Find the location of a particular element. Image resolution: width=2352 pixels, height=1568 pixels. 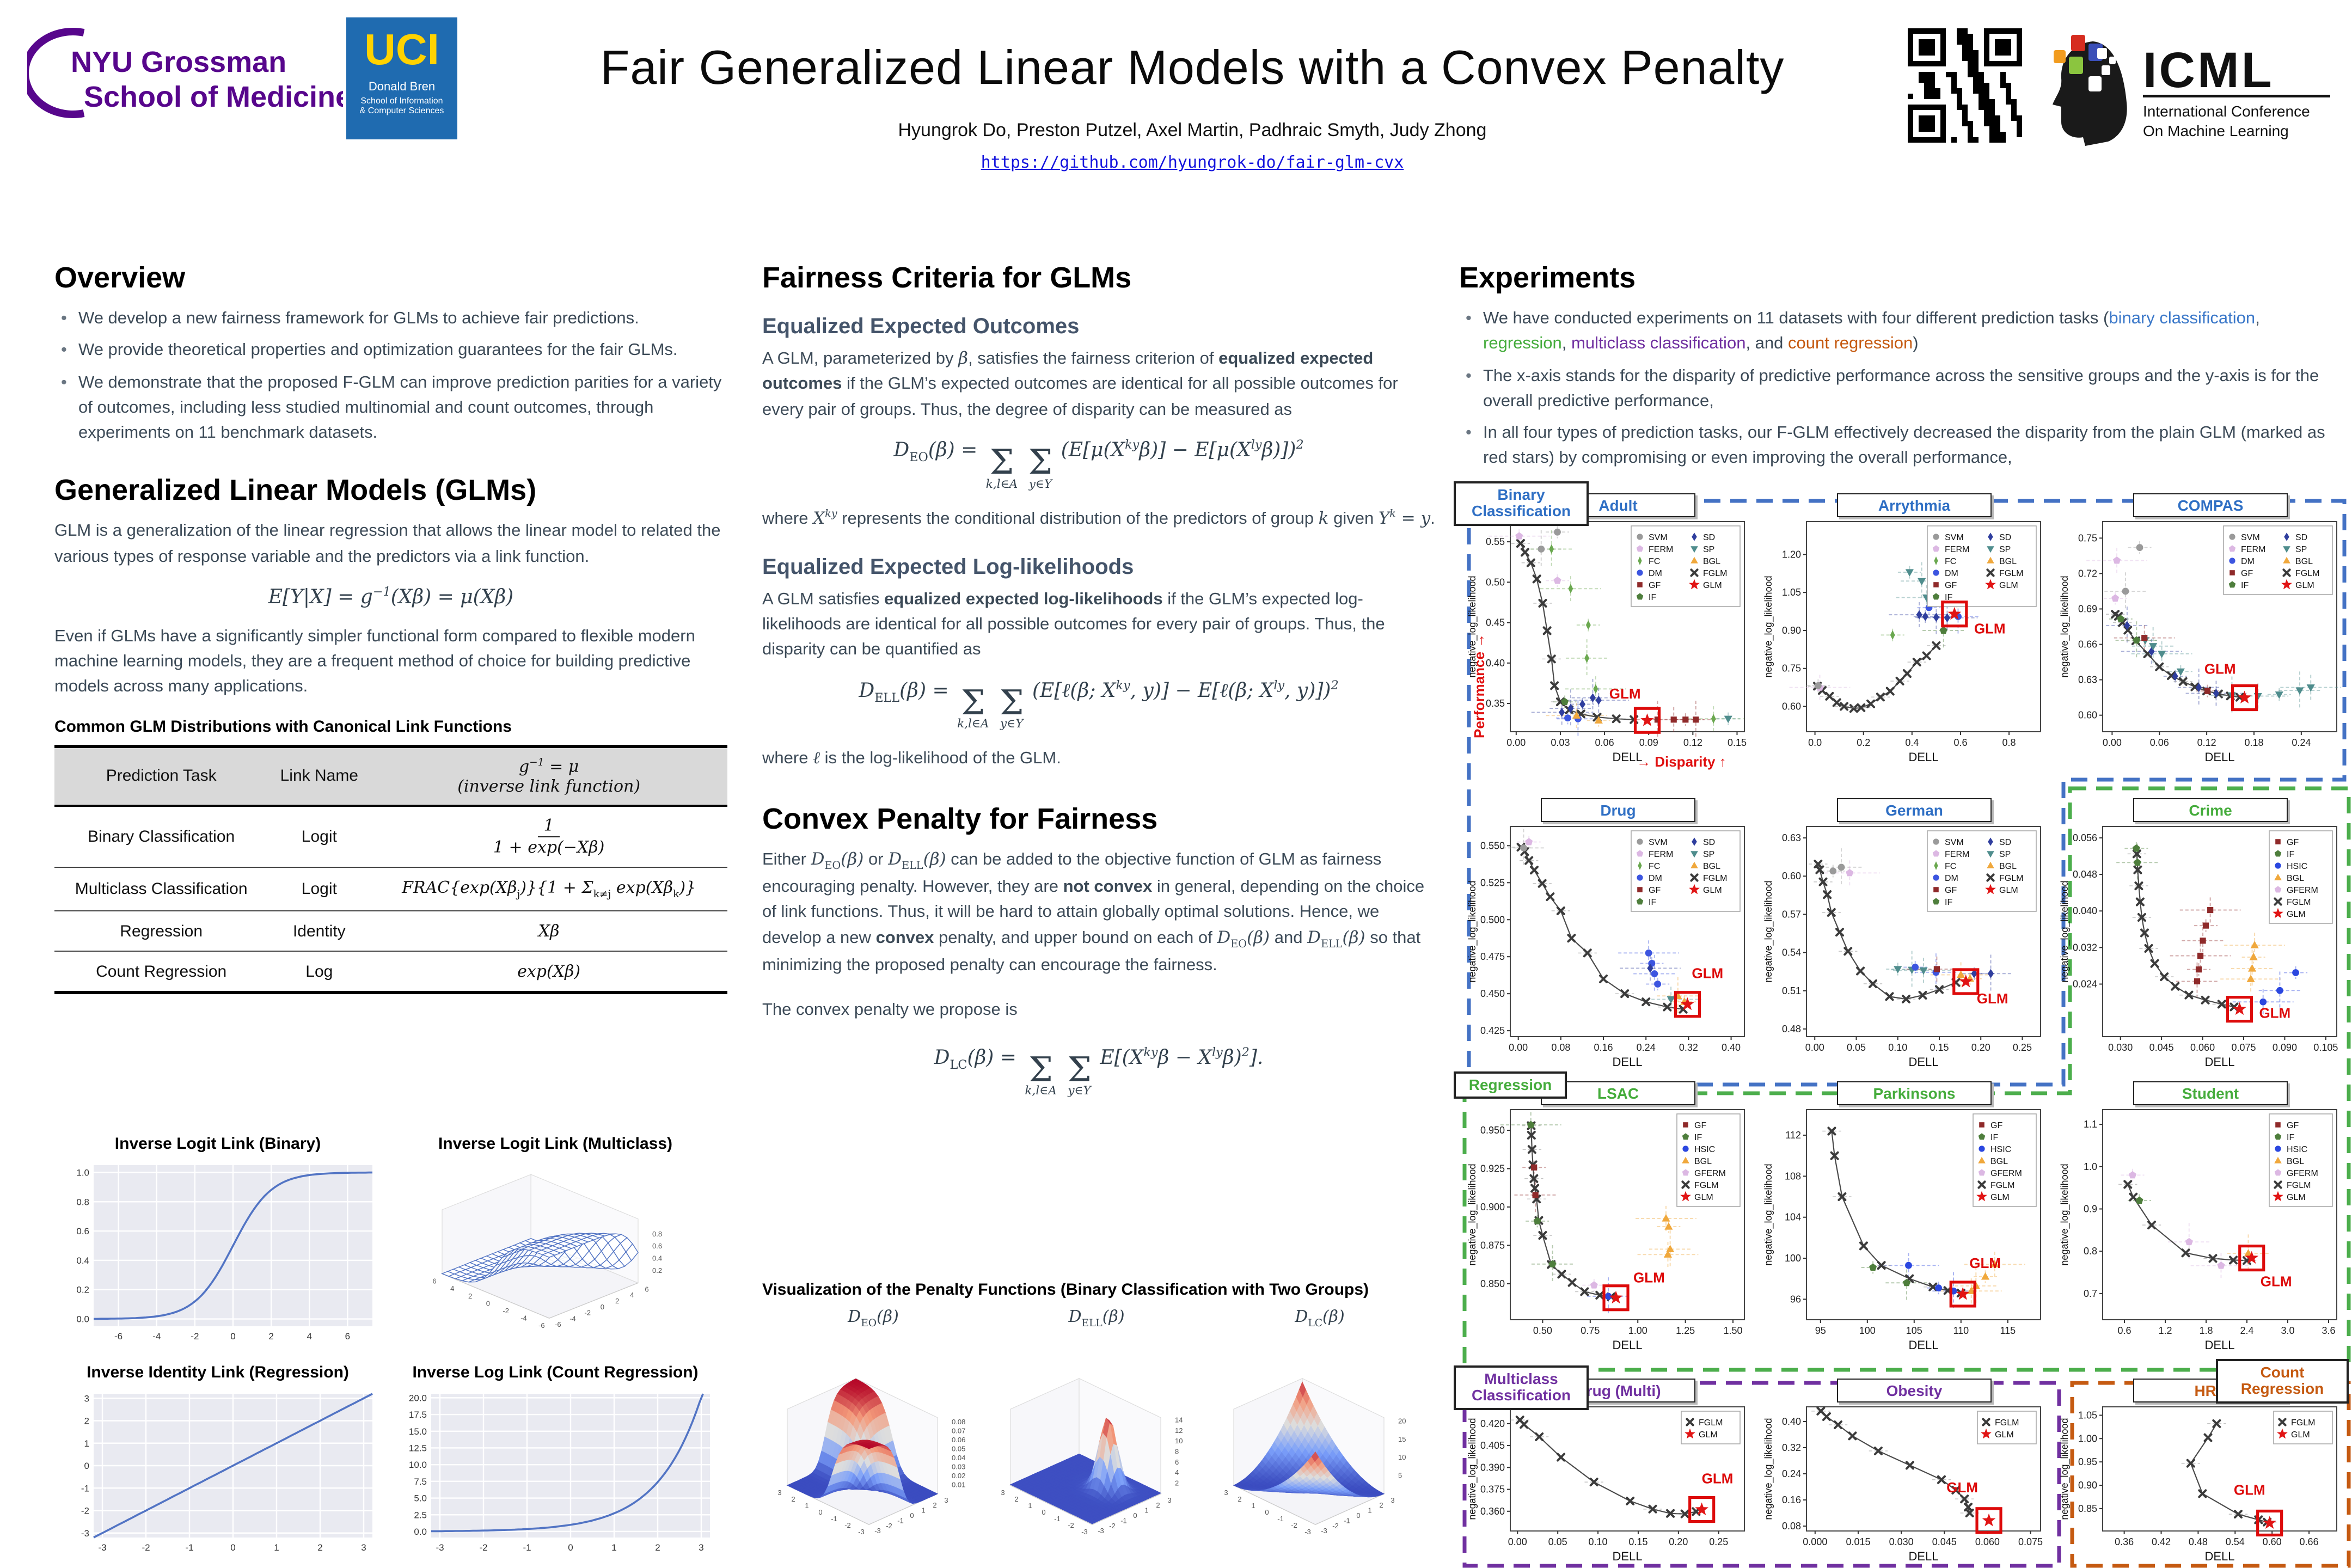

svg-text: 0.66 is located at coordinates (2087, 644).